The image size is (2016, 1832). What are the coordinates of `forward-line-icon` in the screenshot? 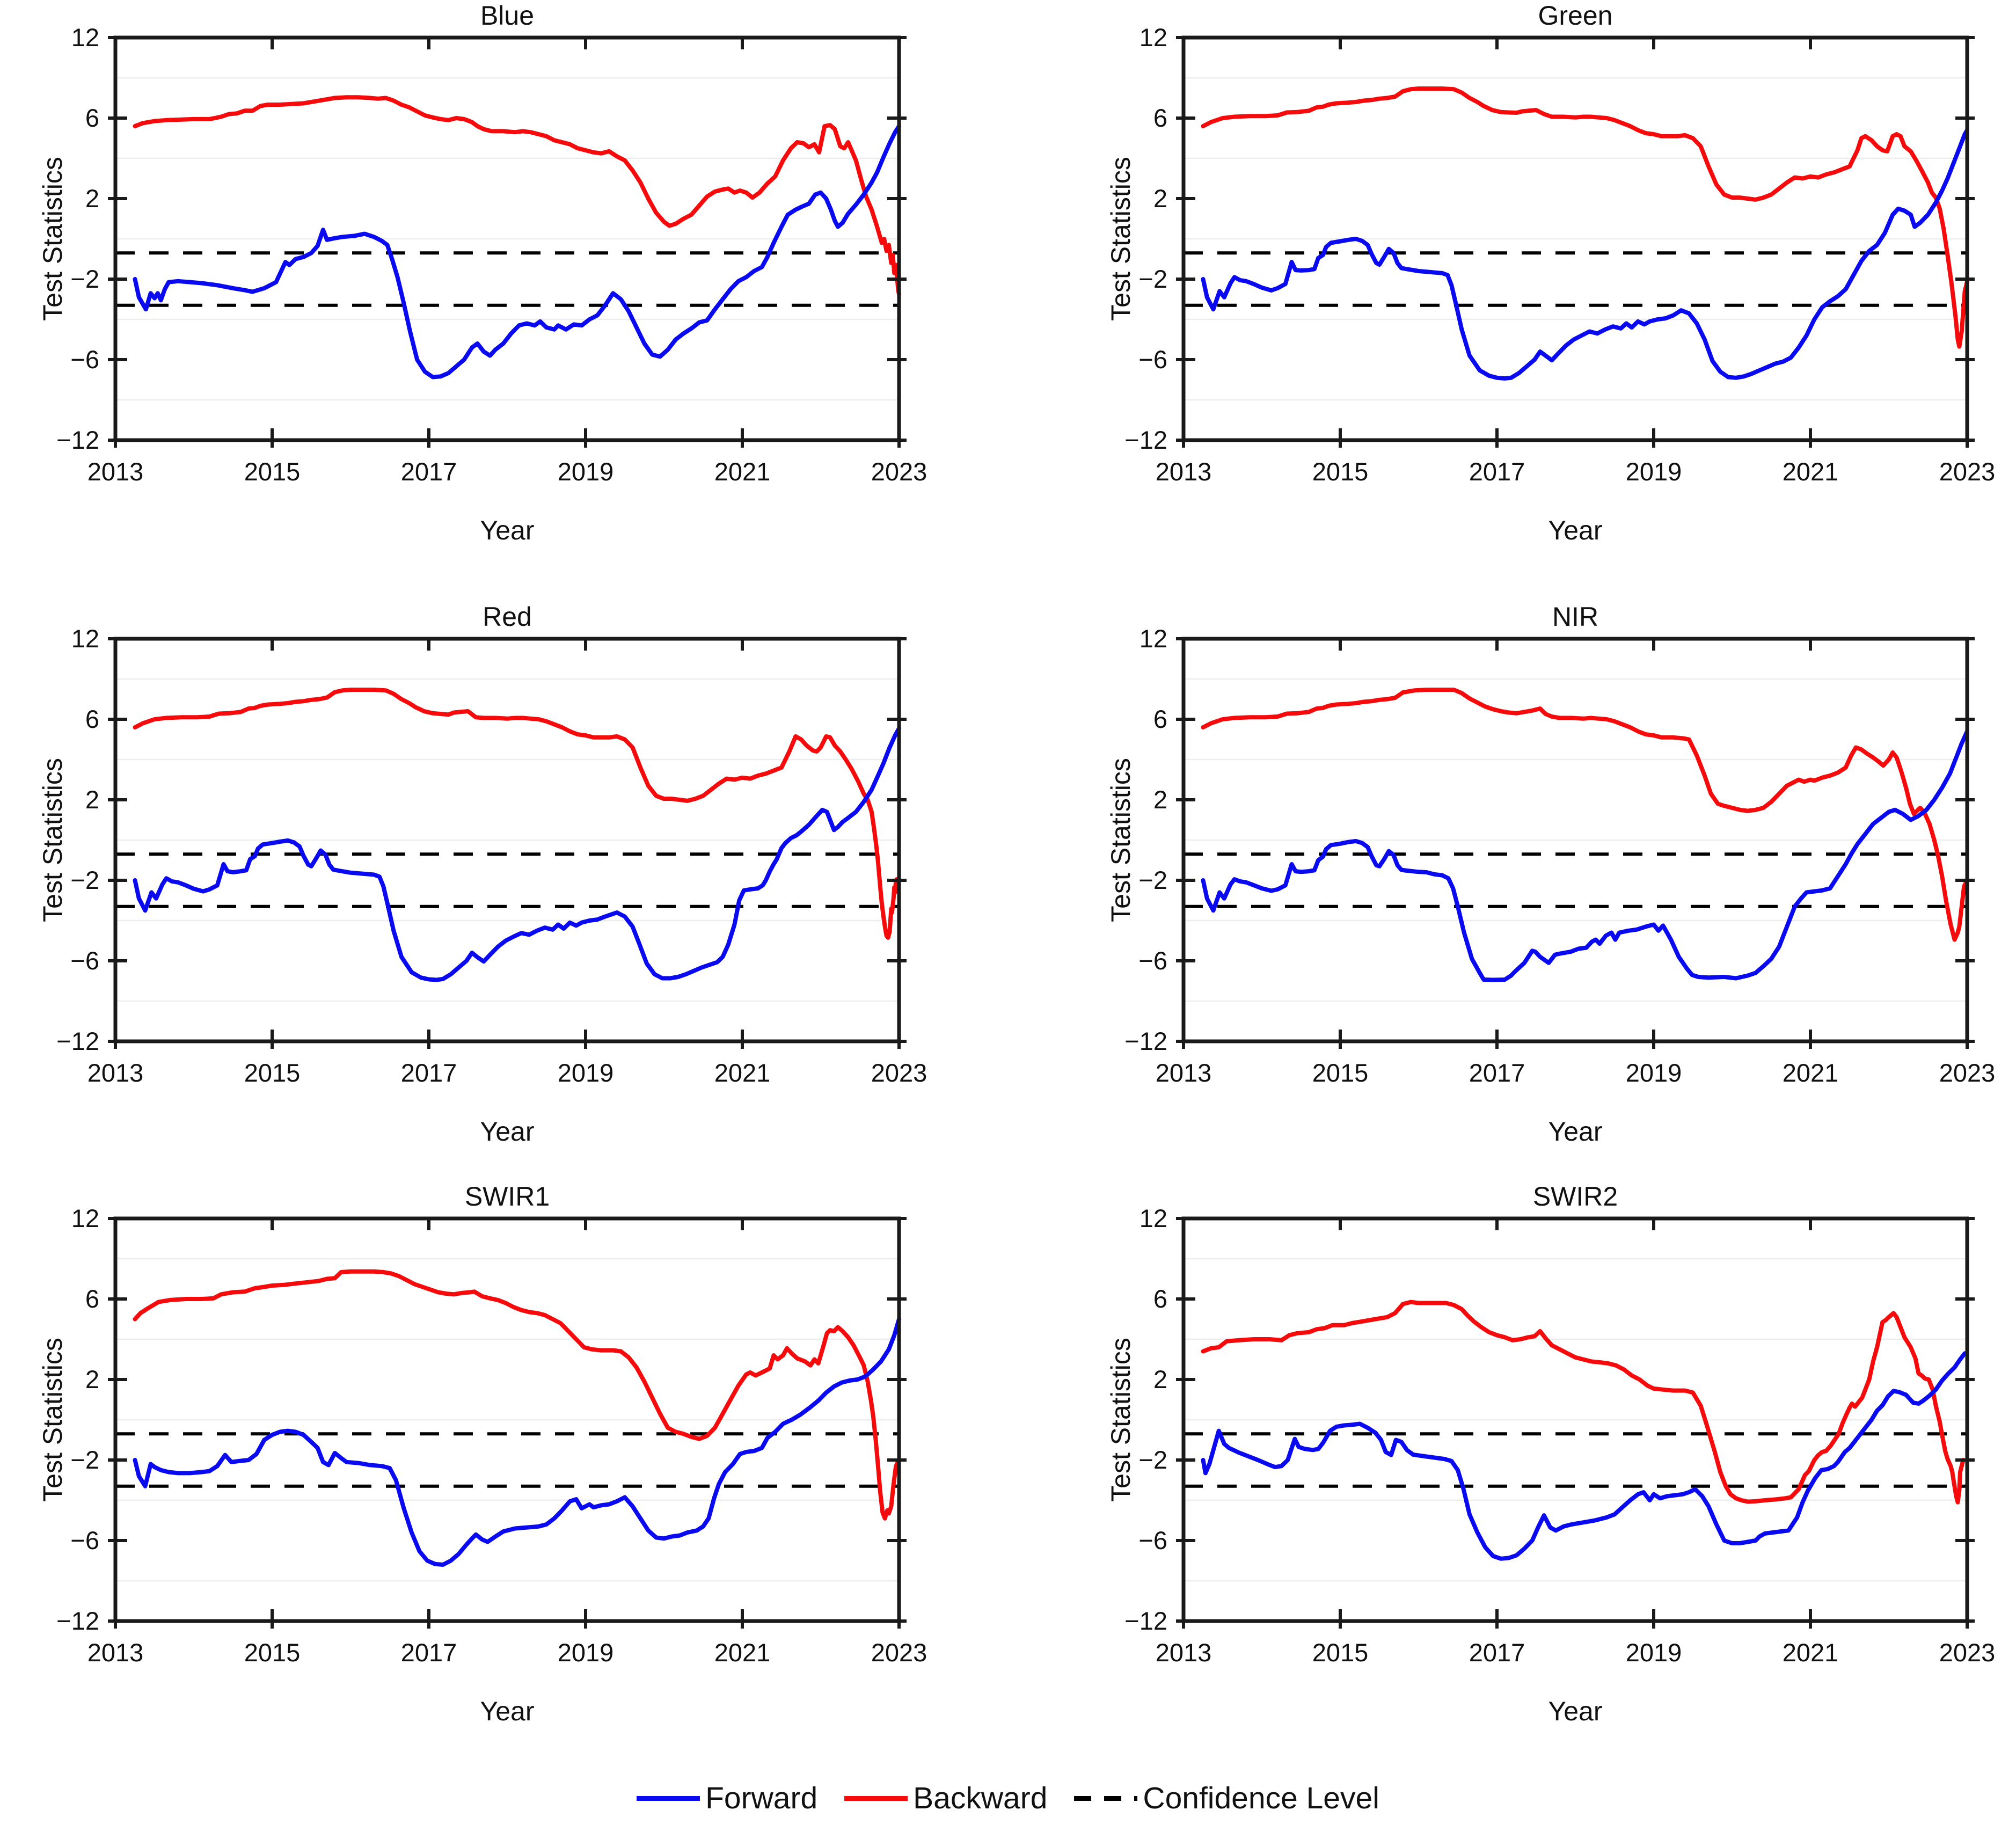 It's located at (668, 1798).